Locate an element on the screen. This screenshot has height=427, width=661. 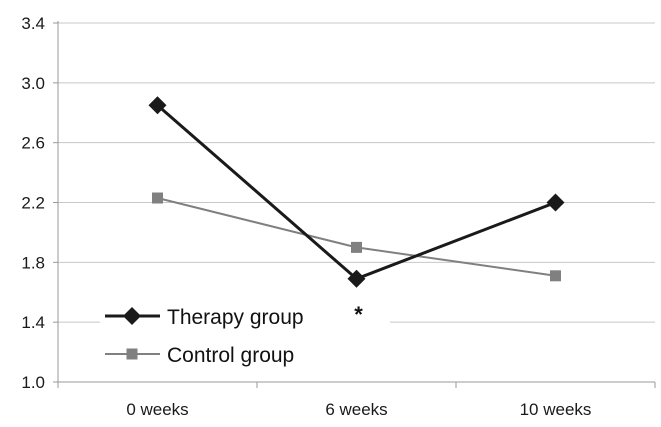
x-tick-label: 6 weeks is located at coordinates (356, 409).